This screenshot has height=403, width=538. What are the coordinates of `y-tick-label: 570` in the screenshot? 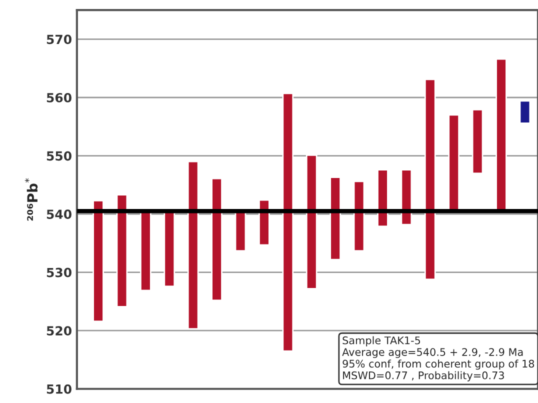 It's located at (59, 39).